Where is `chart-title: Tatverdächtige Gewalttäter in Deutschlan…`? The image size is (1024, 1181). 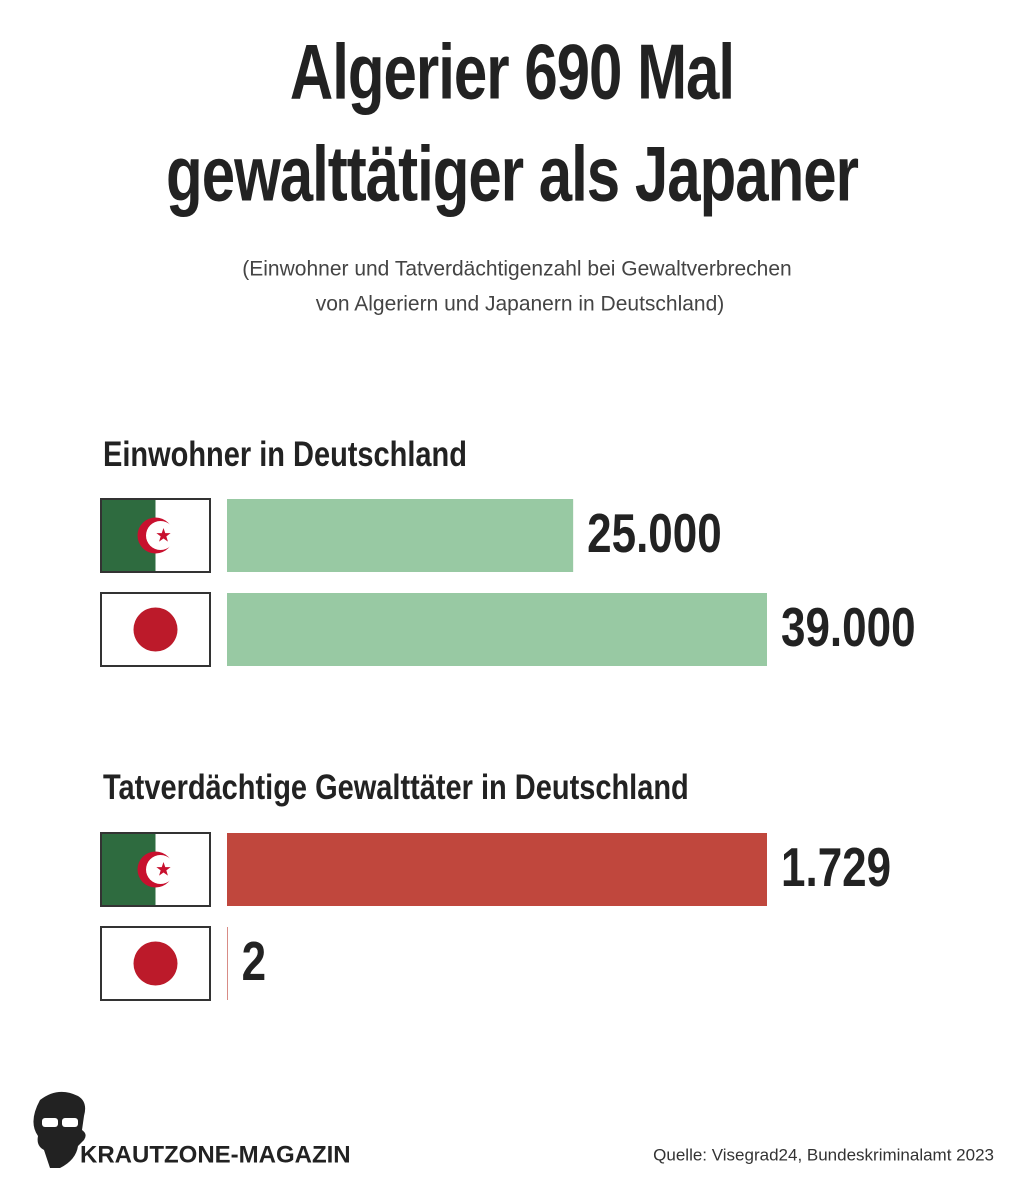
chart-title: Tatverdächtige Gewalttäter in Deutschlan… is located at coordinates (396, 787).